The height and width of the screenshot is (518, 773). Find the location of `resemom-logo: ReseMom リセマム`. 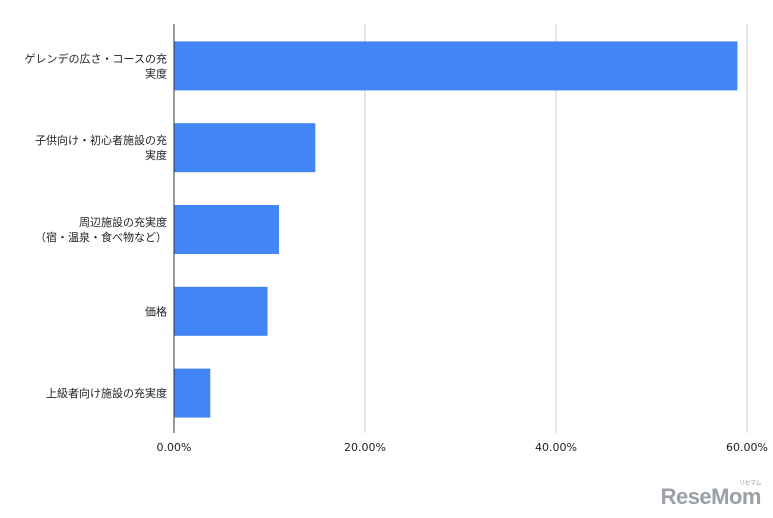

resemom-logo: ReseMom リセマム is located at coordinates (711, 495).